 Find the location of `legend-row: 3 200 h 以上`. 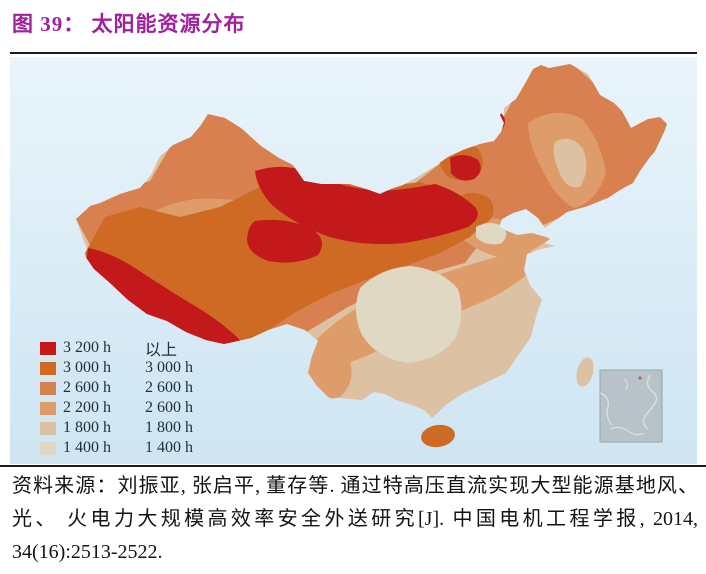

legend-row: 3 200 h 以上 is located at coordinates (116, 348).